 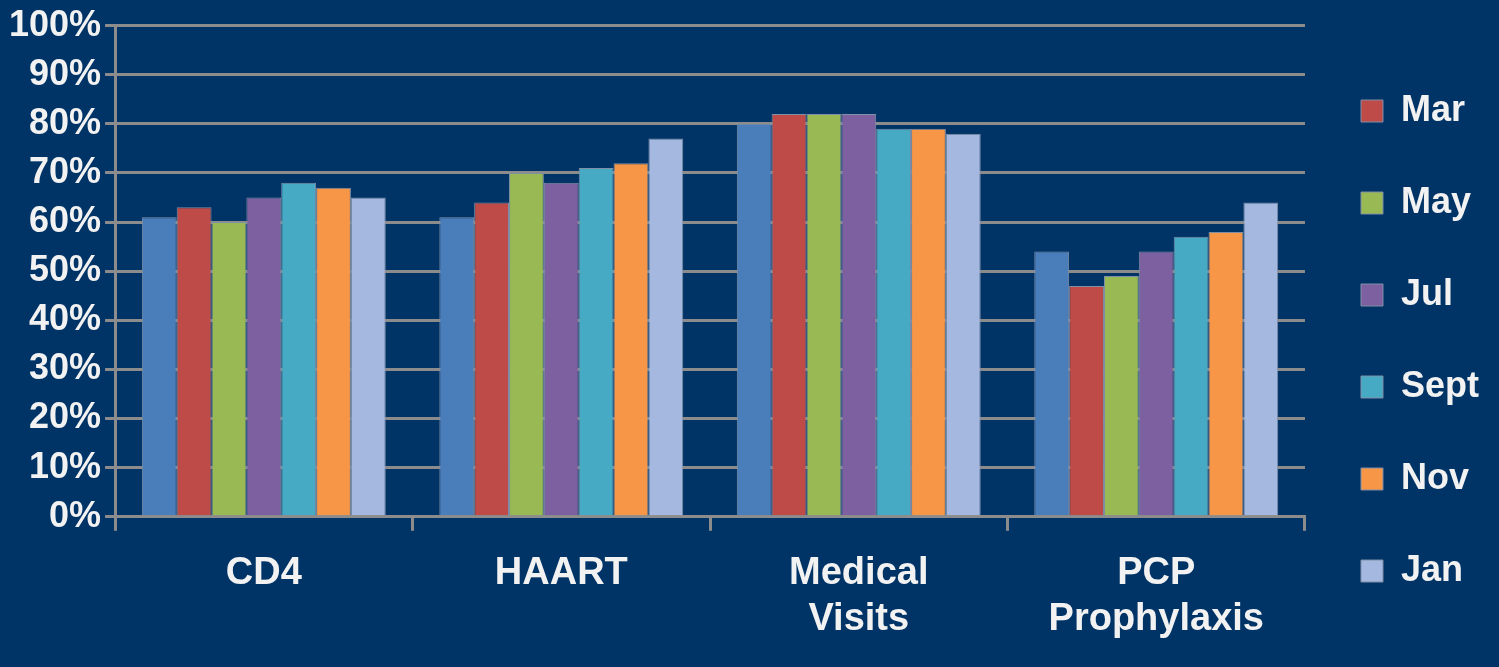 What do you see at coordinates (561, 571) in the screenshot?
I see `x-tick-label: HAART` at bounding box center [561, 571].